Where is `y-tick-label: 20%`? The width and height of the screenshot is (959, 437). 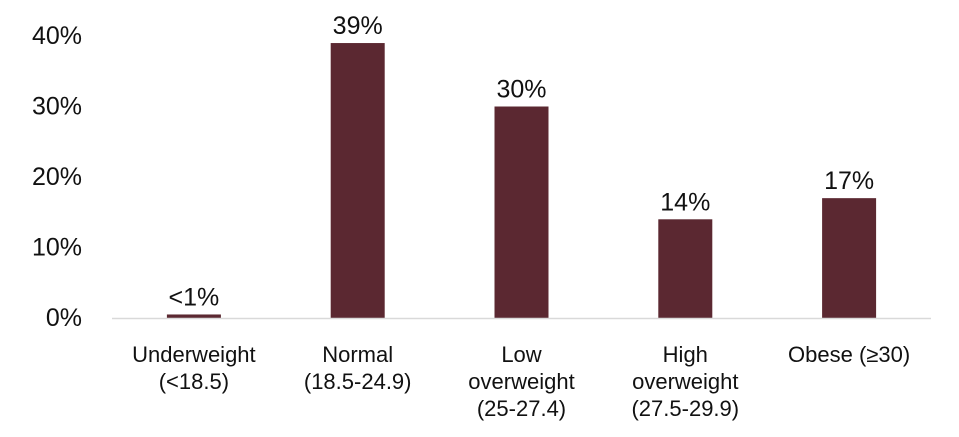
y-tick-label: 20% is located at coordinates (57, 177).